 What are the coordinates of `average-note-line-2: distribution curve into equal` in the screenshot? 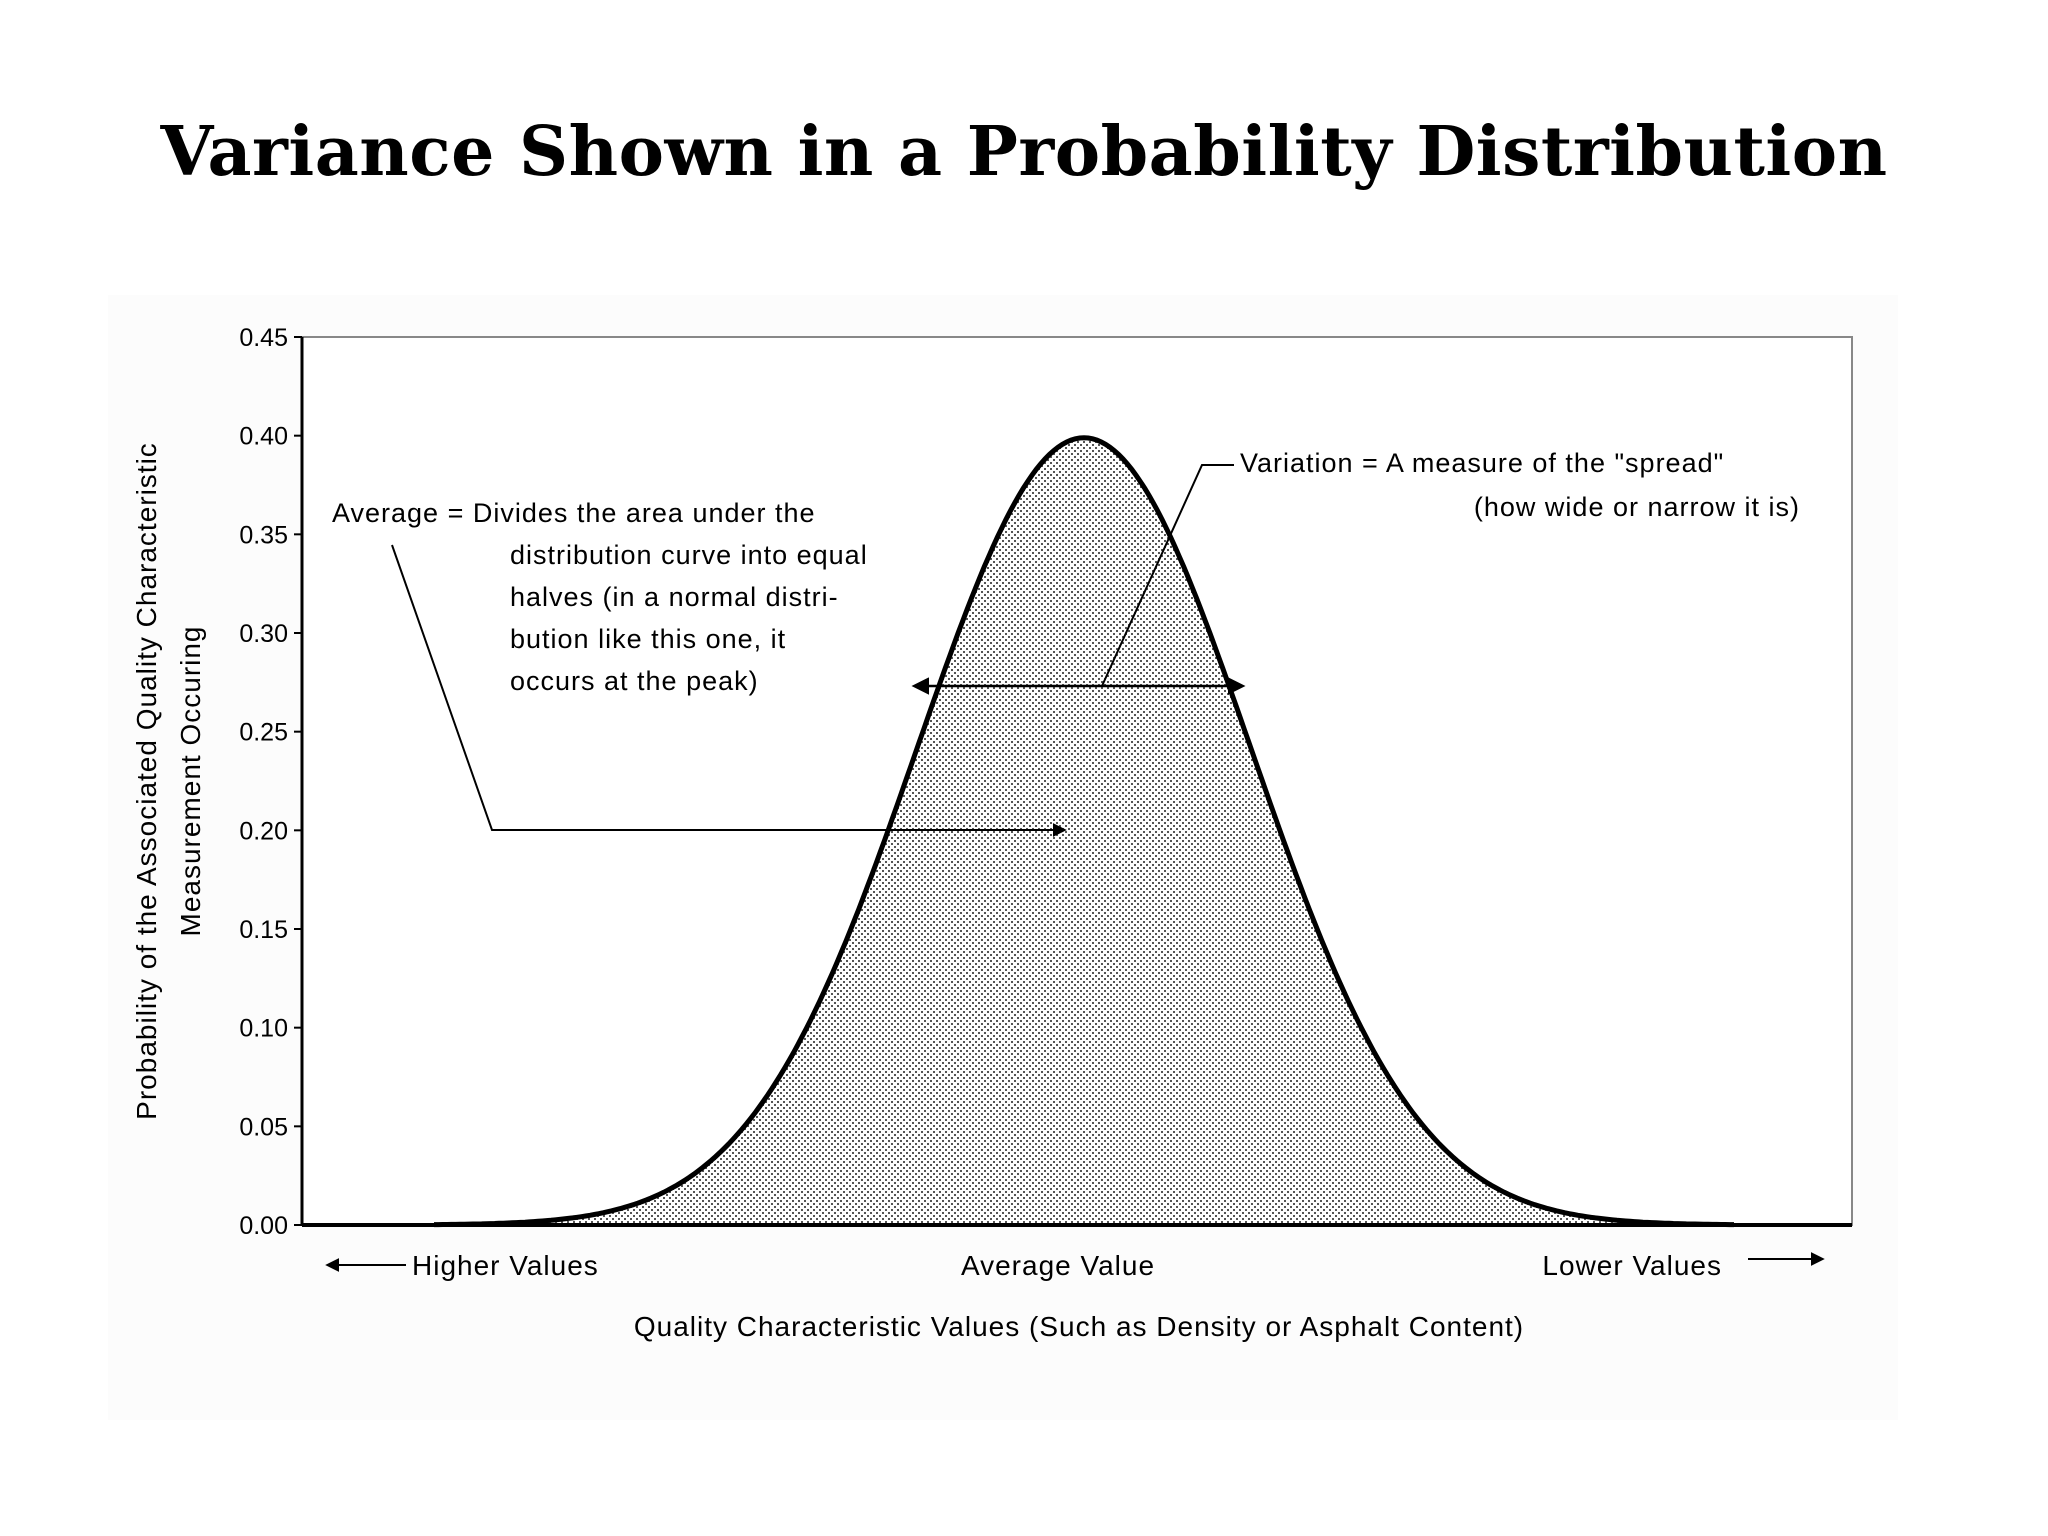 It's located at (689, 555).